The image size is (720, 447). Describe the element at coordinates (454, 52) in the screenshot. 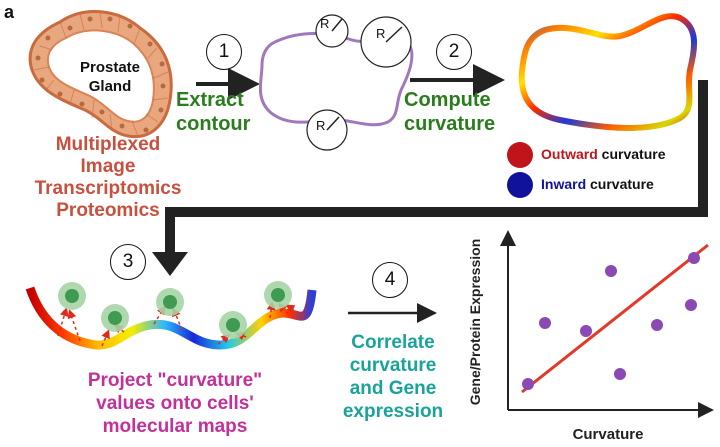

I see `step-2-number: 2` at that location.